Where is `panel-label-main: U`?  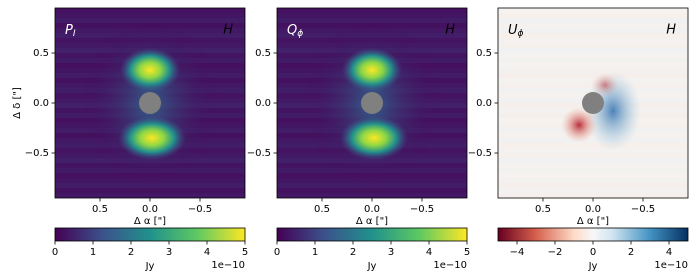 panel-label-main: U is located at coordinates (513, 30).